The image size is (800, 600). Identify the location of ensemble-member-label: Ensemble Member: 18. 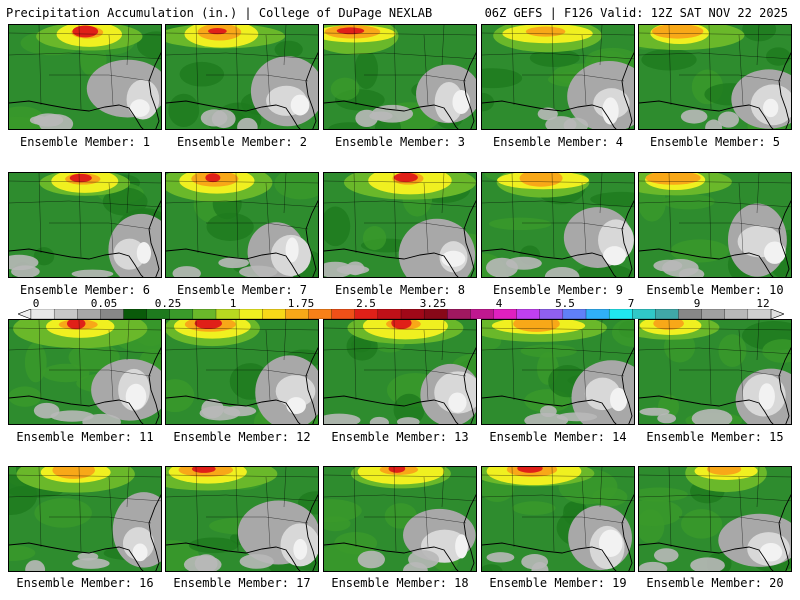
(400, 583).